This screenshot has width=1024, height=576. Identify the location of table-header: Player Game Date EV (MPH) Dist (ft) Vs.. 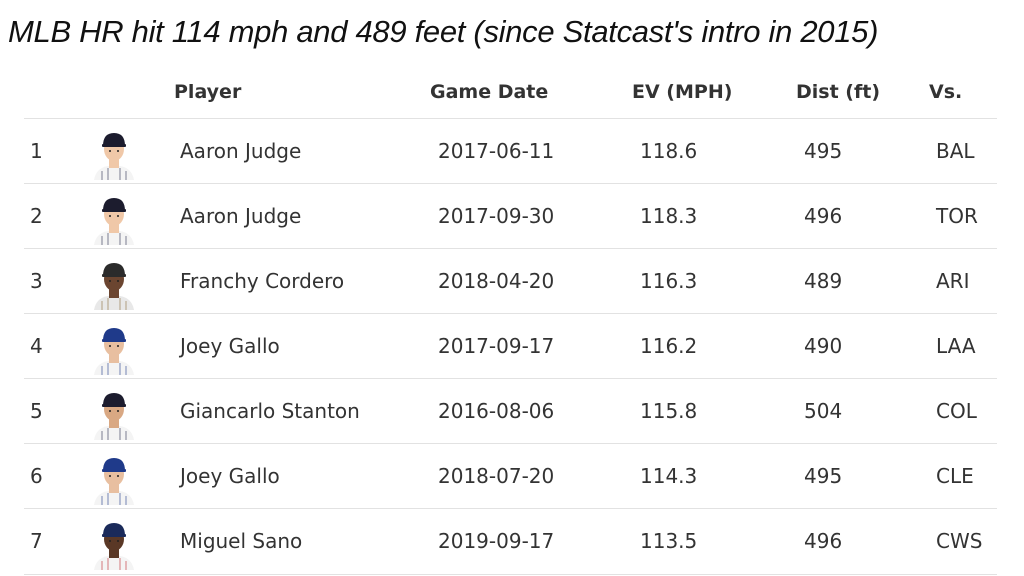
(512, 92).